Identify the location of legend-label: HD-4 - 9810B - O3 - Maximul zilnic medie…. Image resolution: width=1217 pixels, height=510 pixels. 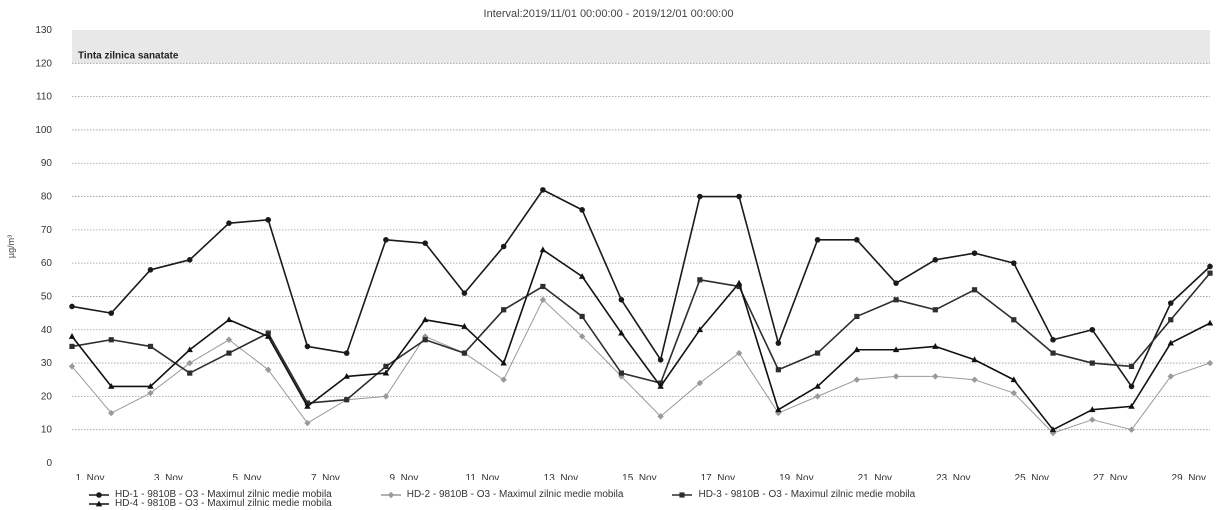
(223, 503).